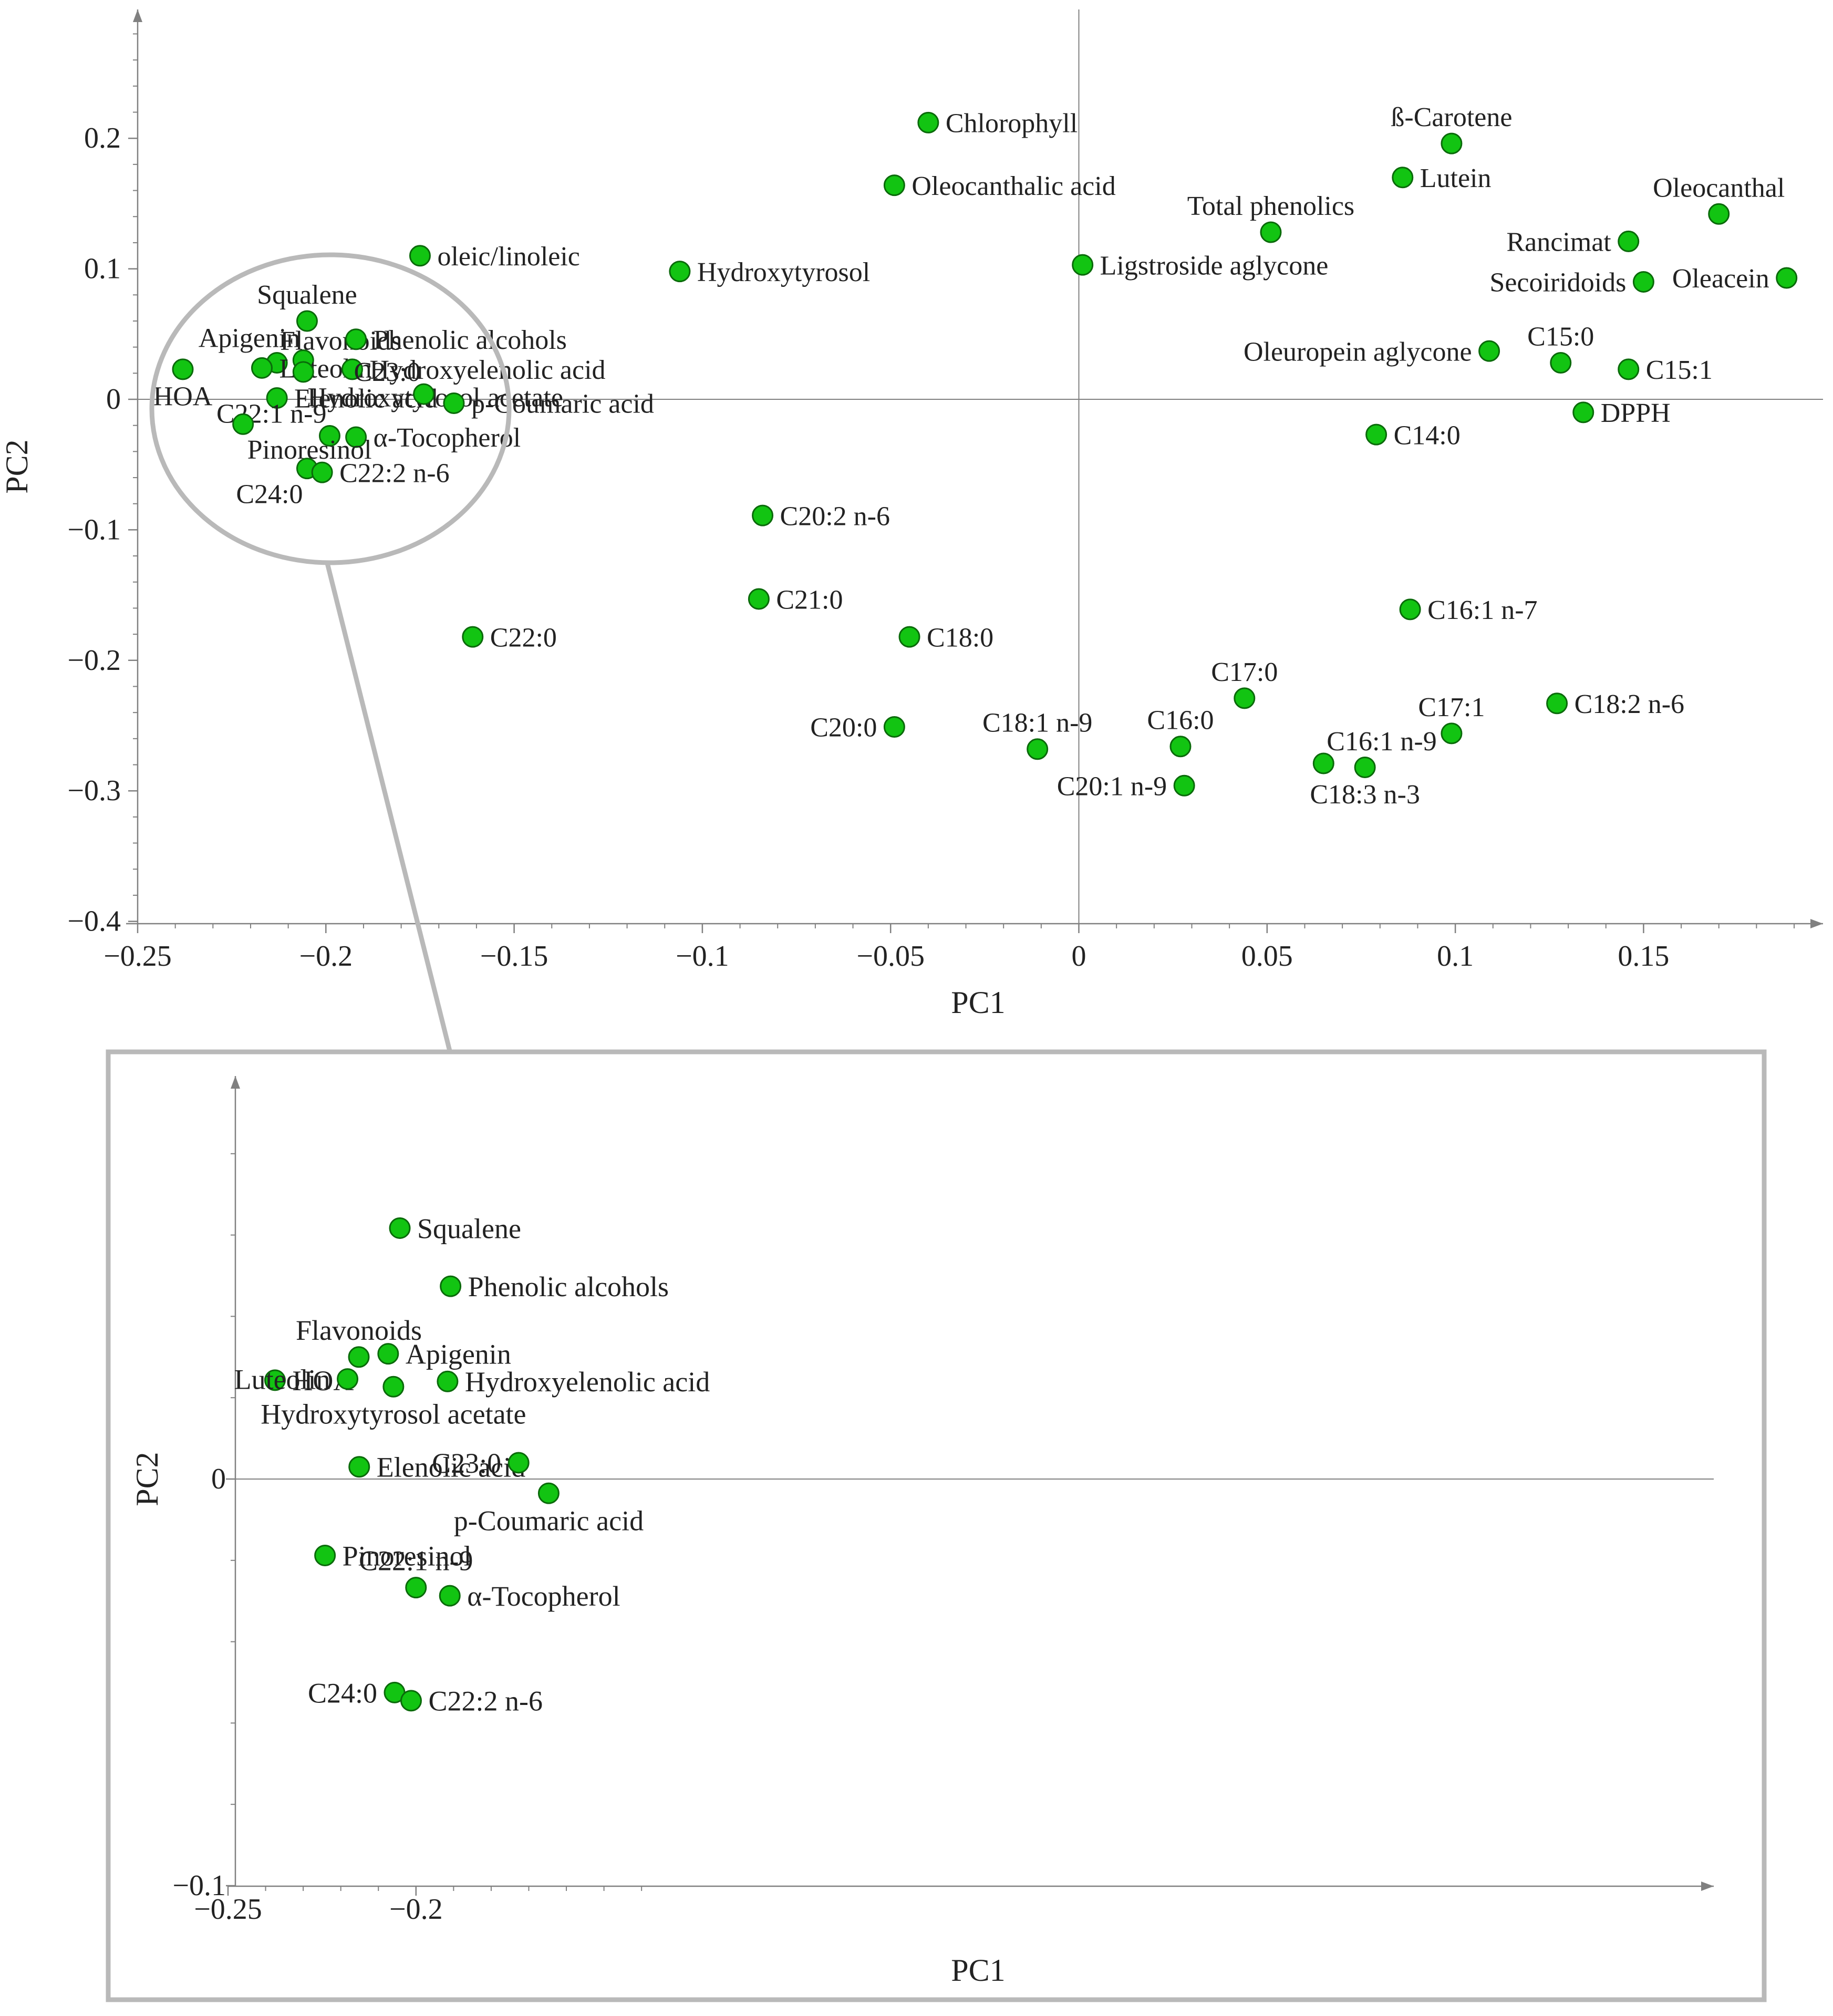 This screenshot has height=2016, width=1833. What do you see at coordinates (394, 473) in the screenshot?
I see `main-point-label-c22-2-n-6: C22:2 n-6` at bounding box center [394, 473].